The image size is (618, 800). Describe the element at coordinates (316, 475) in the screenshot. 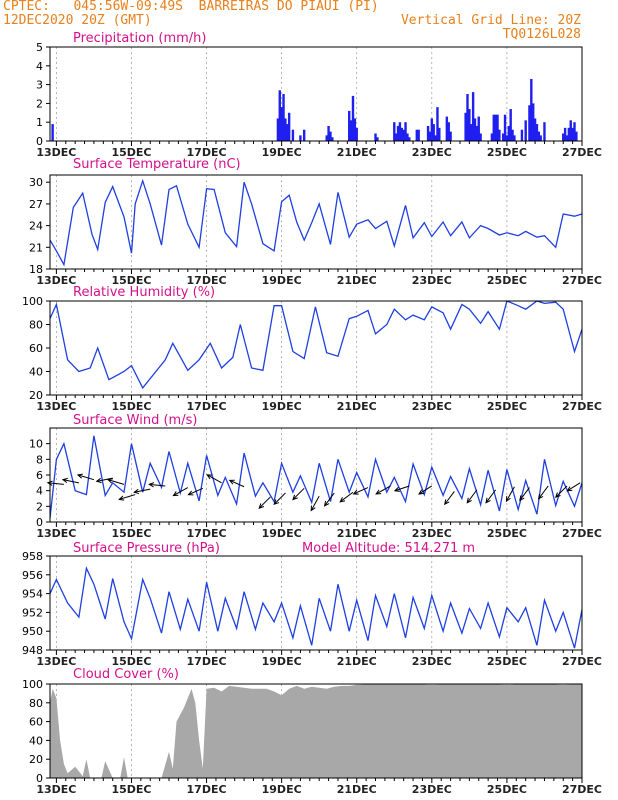

I see `wind-frame` at that location.